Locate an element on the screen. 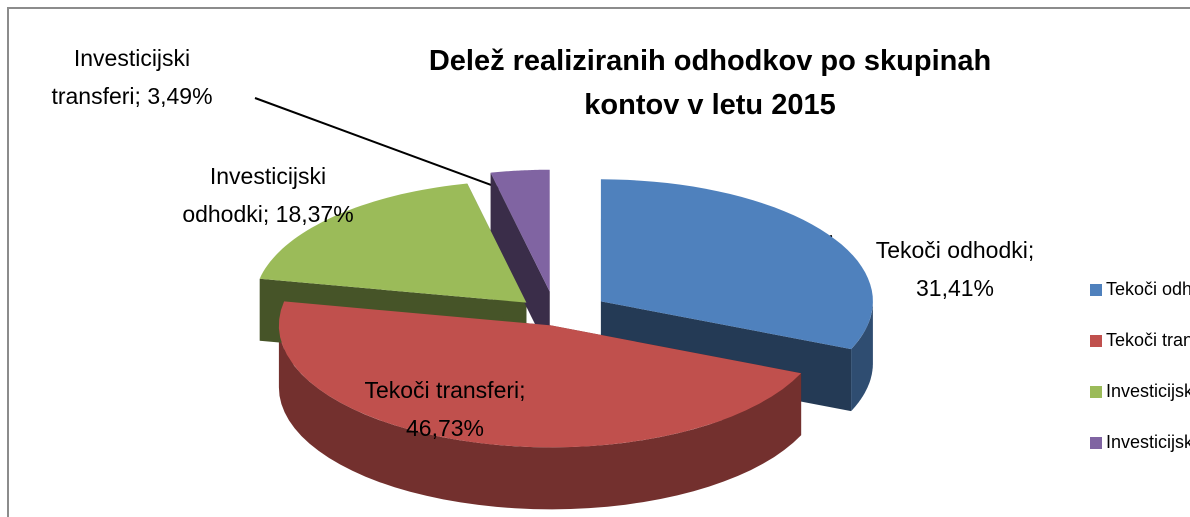 This screenshot has width=1190, height=517. legend-label: Investicijski odhodki is located at coordinates (1148, 391).